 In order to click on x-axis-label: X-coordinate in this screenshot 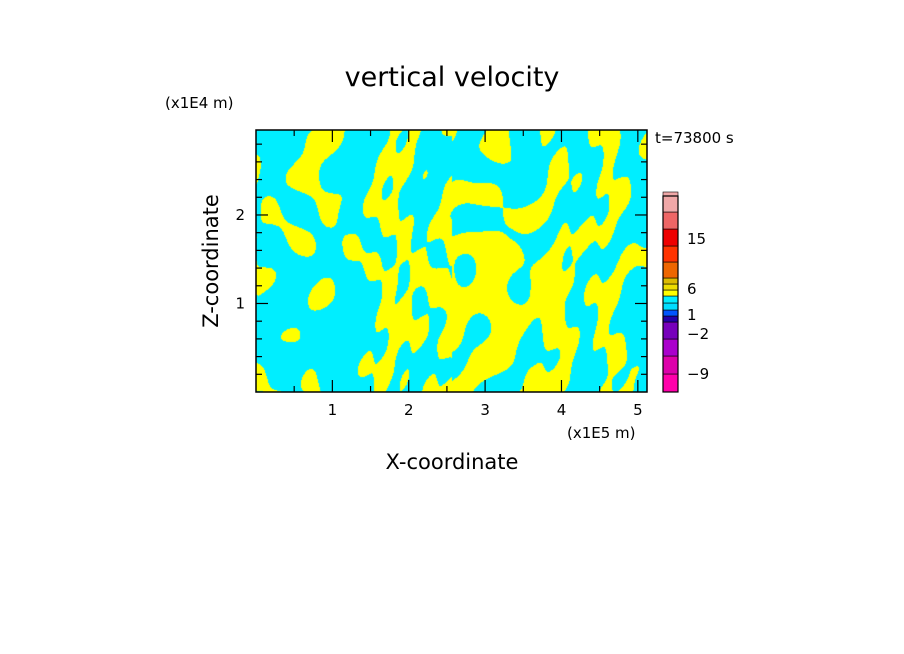, I will do `click(452, 462)`.